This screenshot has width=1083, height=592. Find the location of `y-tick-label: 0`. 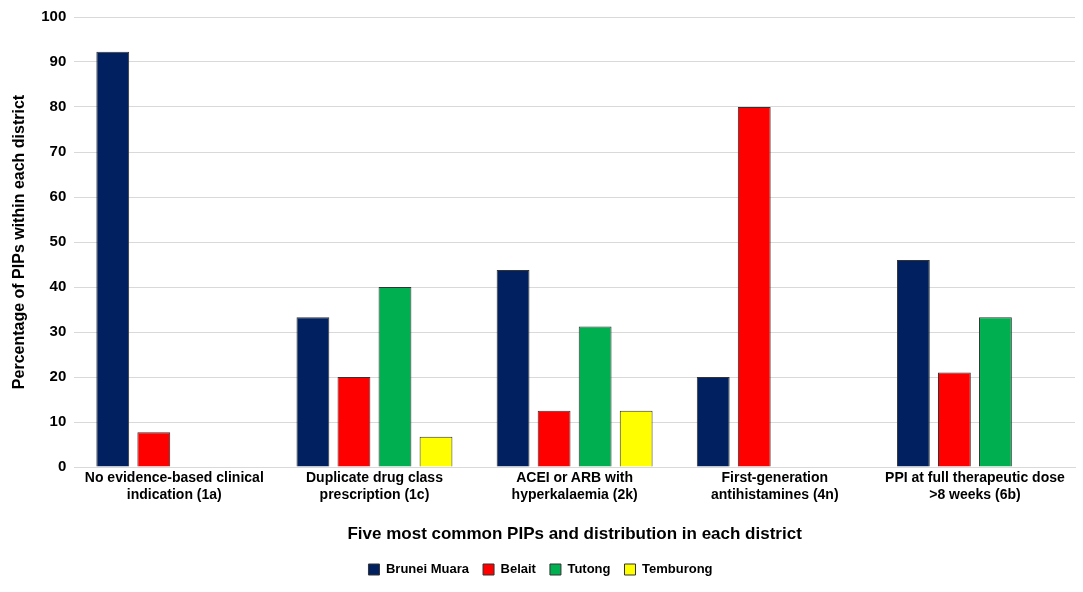

y-tick-label: 0 is located at coordinates (62, 466).